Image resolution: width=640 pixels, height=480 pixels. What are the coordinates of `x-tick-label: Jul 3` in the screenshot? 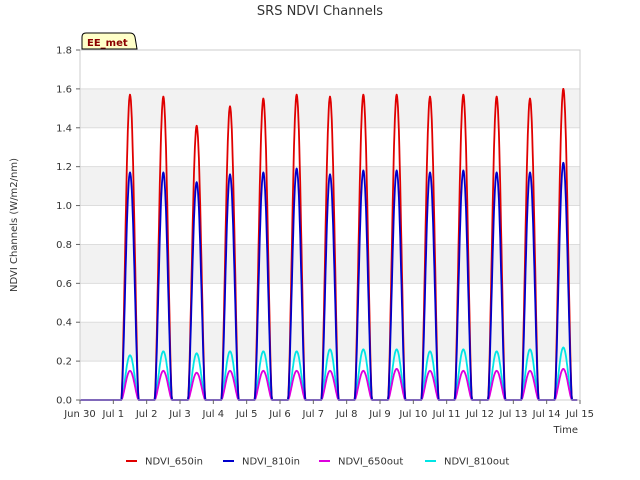 It's located at (179, 414).